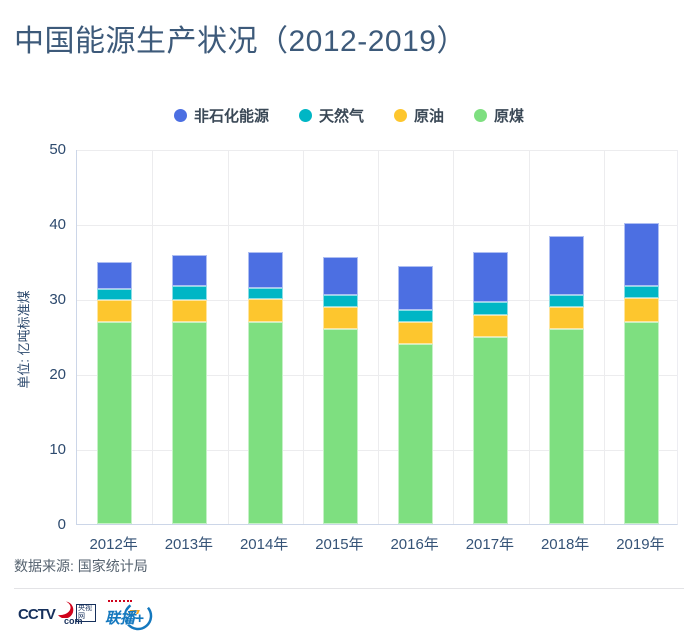 This screenshot has width=698, height=644. Describe the element at coordinates (340, 426) in the screenshot. I see `bar-segment-原煤-2015年` at that location.